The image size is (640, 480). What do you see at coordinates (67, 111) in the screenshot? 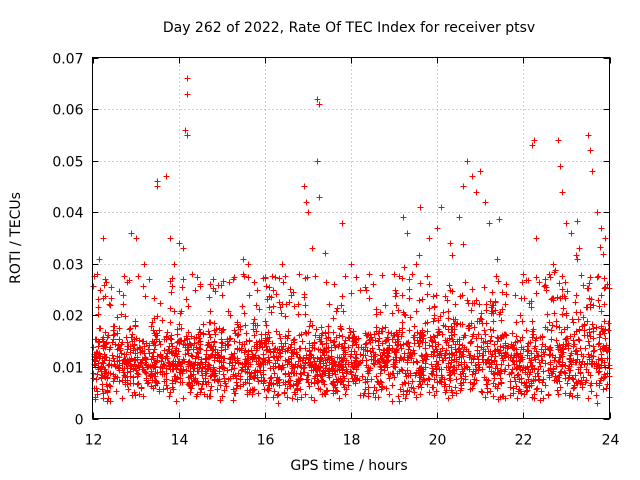
I see `y-tick-label: 0.06` at bounding box center [67, 111].